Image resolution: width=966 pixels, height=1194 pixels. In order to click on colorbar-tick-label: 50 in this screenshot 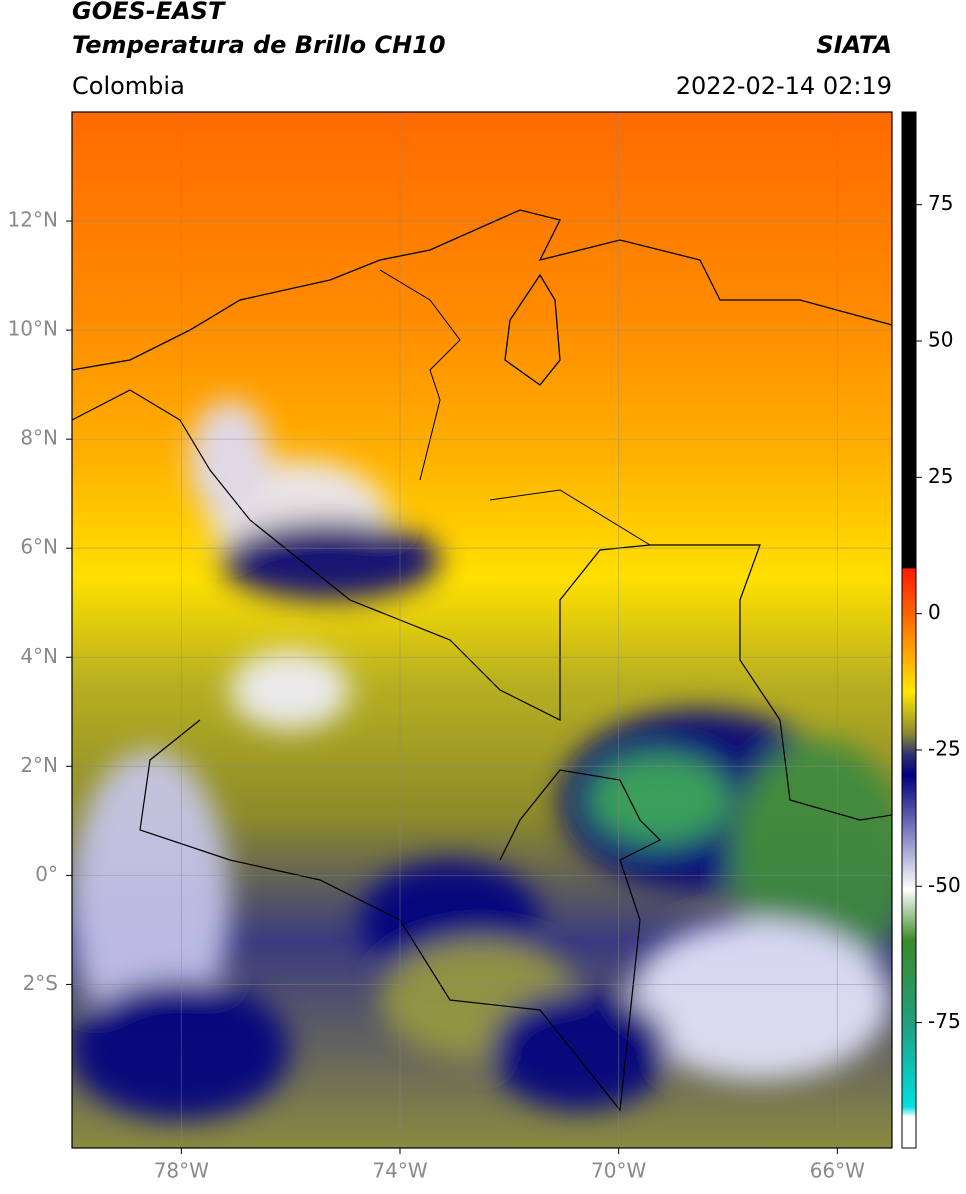, I will do `click(940, 340)`.